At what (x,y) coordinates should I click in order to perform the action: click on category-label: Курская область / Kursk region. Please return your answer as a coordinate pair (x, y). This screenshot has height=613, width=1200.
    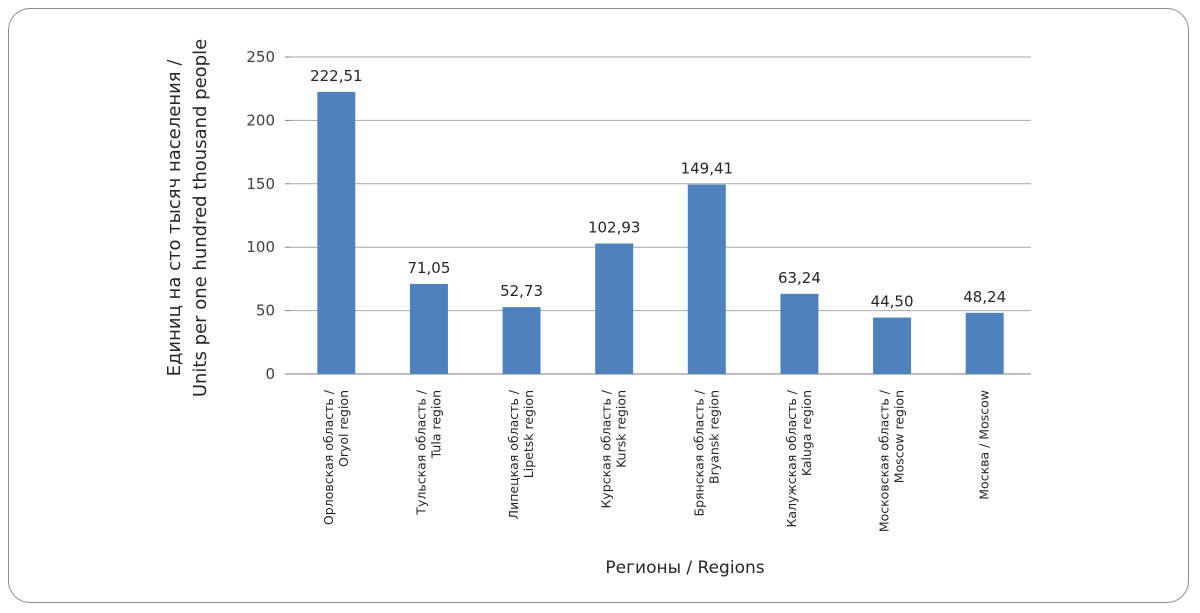
    Looking at the image, I should click on (614, 448).